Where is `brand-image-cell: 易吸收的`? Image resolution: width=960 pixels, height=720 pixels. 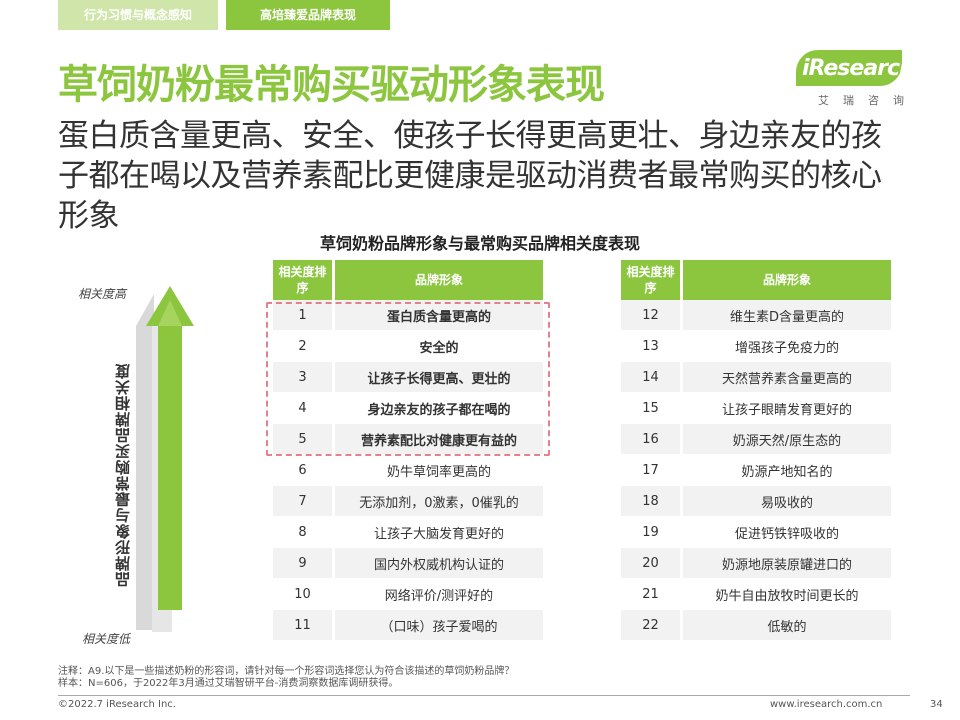 brand-image-cell: 易吸收的 is located at coordinates (787, 501).